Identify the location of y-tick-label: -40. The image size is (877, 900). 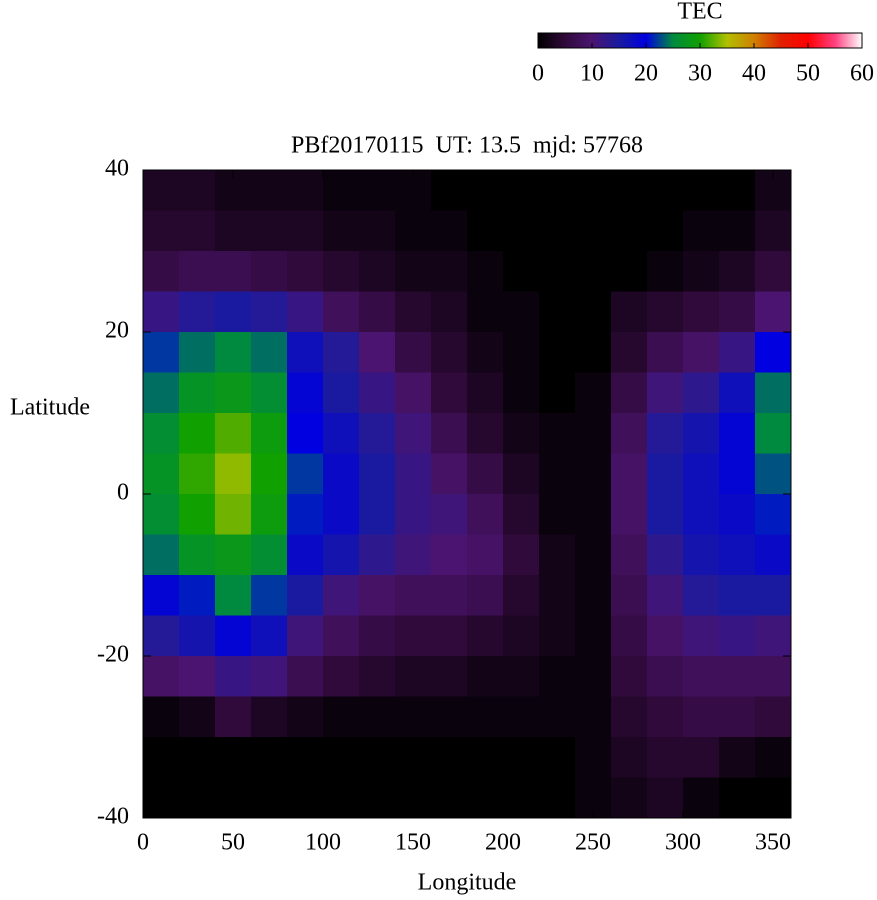
(113, 817).